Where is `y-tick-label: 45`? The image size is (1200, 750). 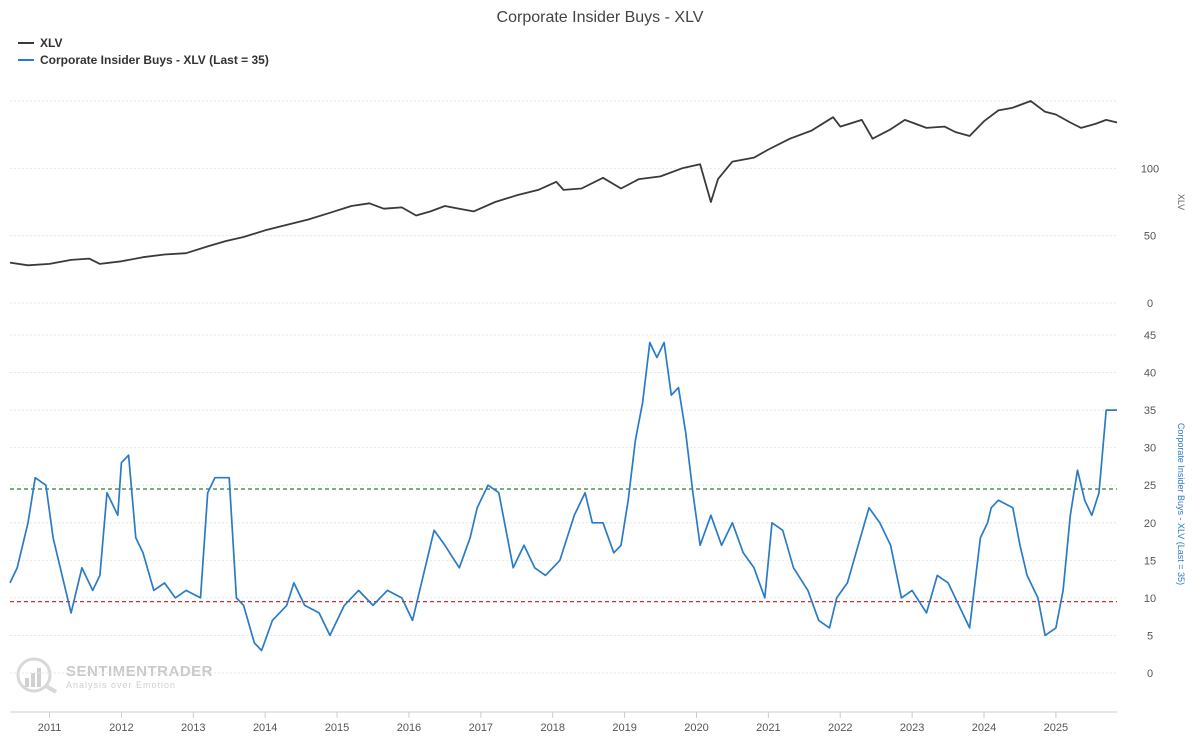 y-tick-label: 45 is located at coordinates (1150, 336).